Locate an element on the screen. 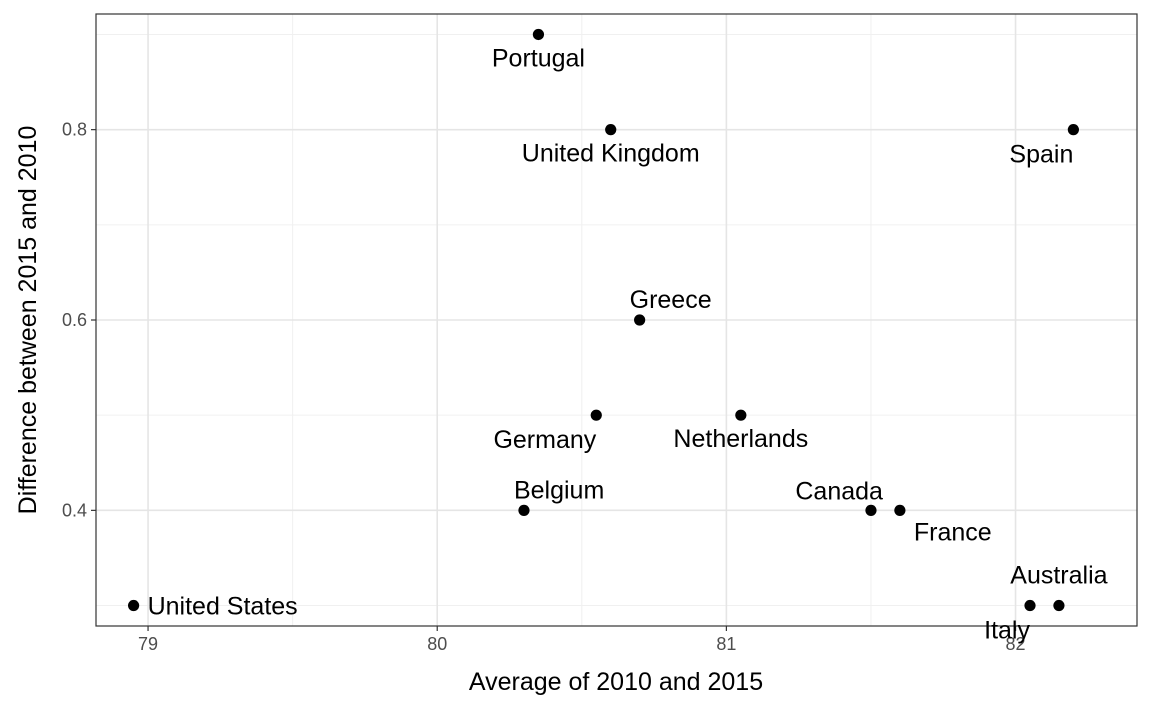 The image size is (1152, 711). point-netherlands is located at coordinates (741, 415).